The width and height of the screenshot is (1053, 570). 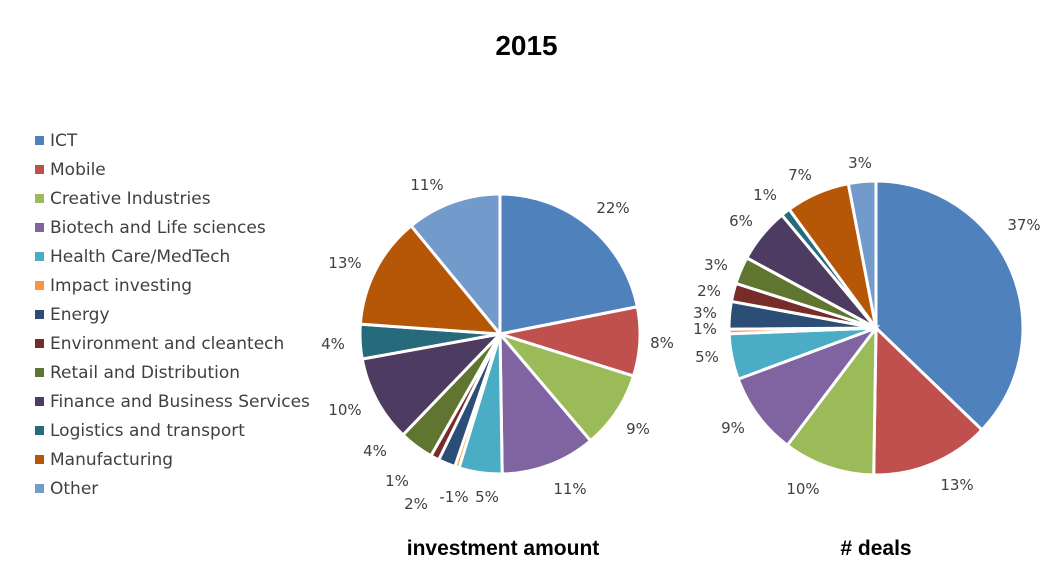 I want to click on legend-label: Finance and Business Services, so click(x=180, y=401).